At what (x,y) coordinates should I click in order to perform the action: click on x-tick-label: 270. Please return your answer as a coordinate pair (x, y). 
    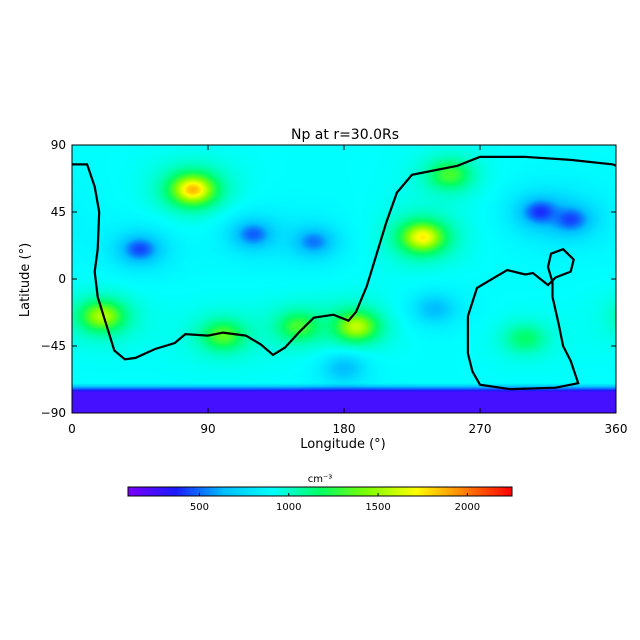
    Looking at the image, I should click on (480, 429).